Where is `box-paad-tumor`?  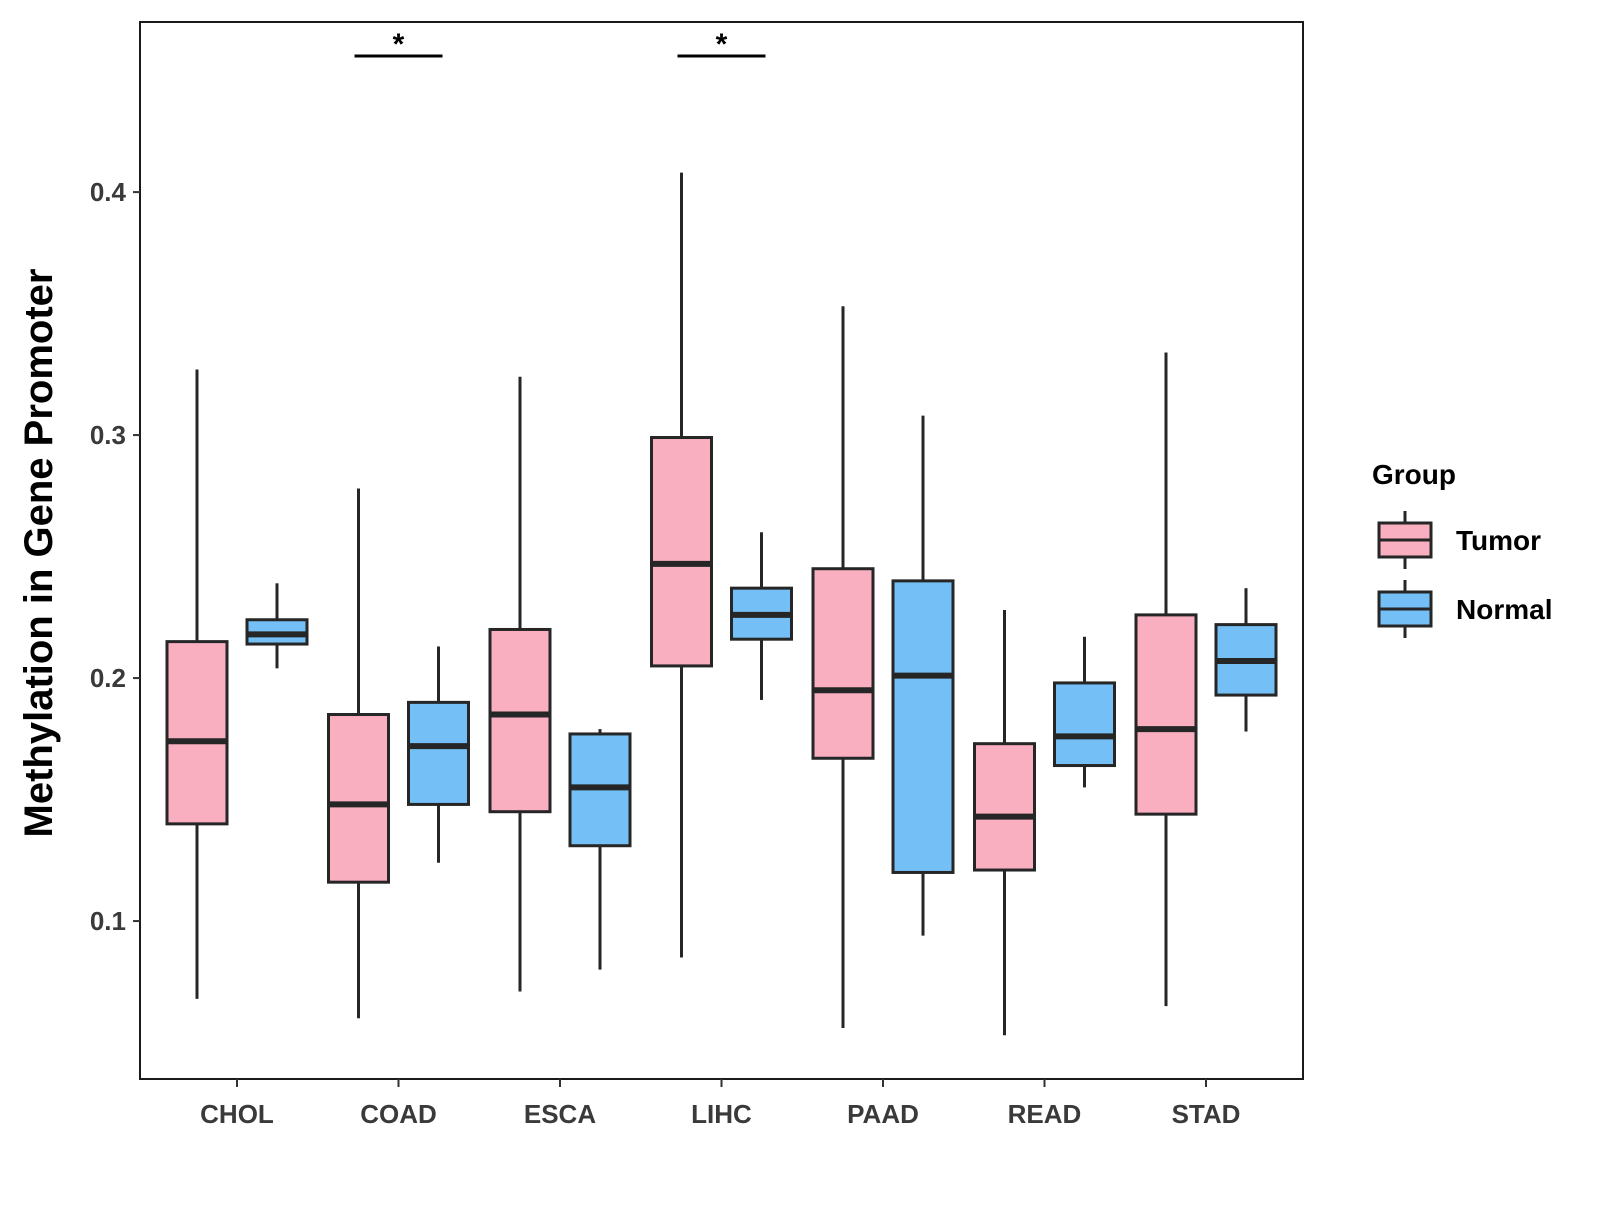
box-paad-tumor is located at coordinates (843, 667).